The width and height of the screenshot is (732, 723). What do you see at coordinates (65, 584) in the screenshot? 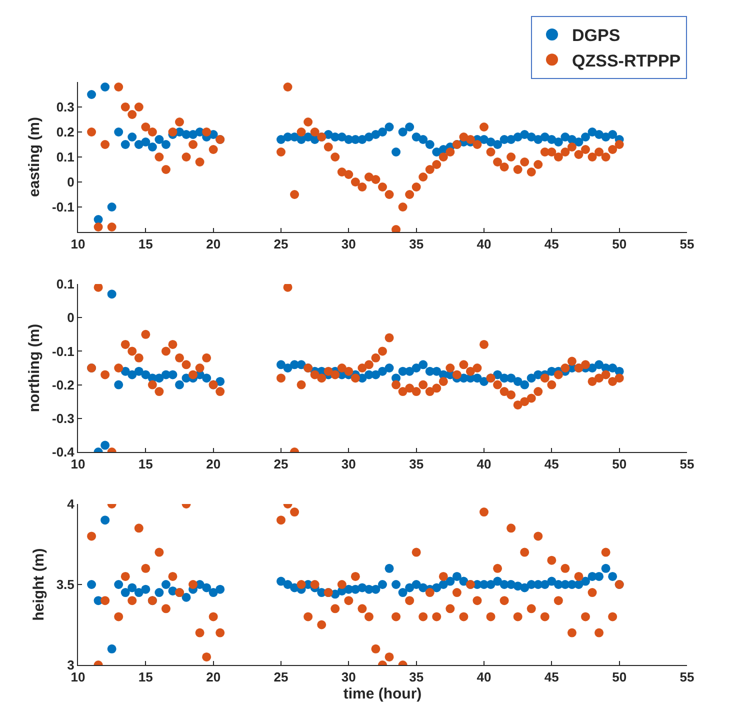
I see `y-tick-label: 3.5` at bounding box center [65, 584].